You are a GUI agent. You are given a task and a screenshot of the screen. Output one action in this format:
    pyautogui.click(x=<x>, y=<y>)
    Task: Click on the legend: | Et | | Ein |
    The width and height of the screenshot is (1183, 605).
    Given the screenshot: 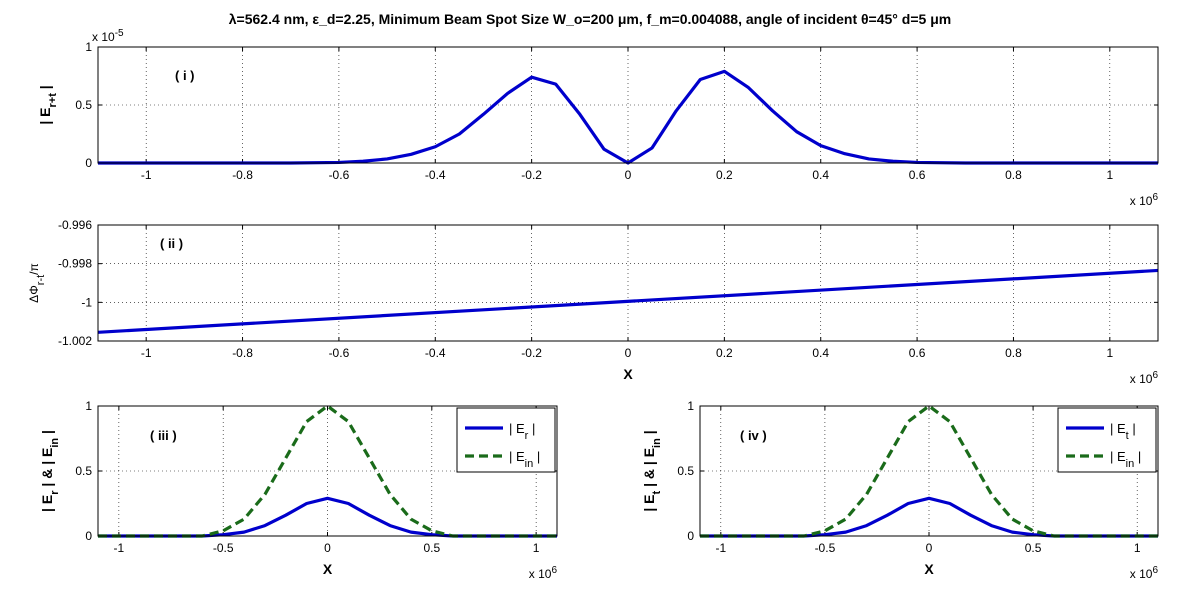 What is the action you would take?
    pyautogui.click(x=1107, y=440)
    